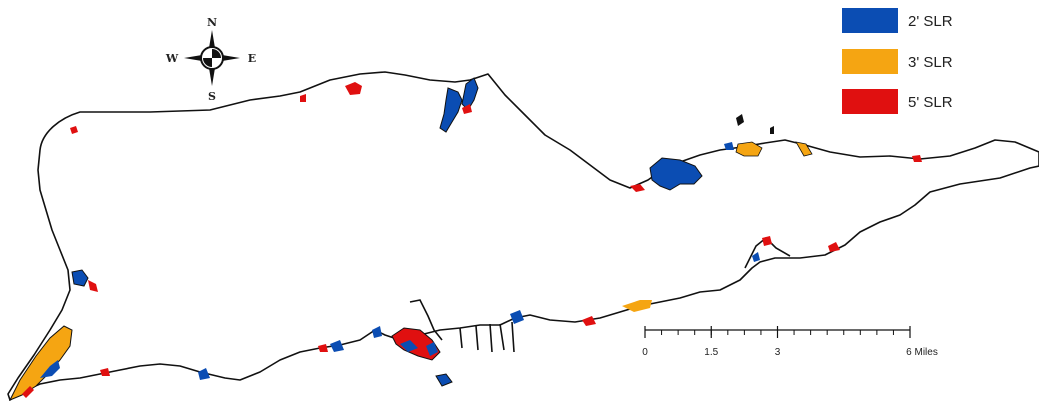 The image size is (1039, 411). What do you see at coordinates (487, 337) in the screenshot?
I see `south-pier-docks` at bounding box center [487, 337].